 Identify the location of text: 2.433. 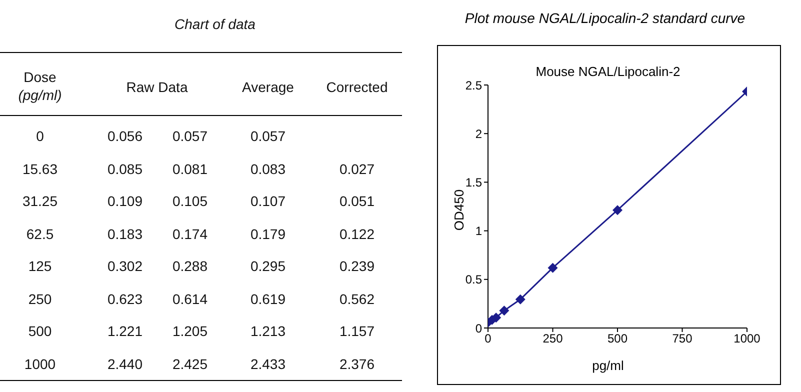
(268, 364).